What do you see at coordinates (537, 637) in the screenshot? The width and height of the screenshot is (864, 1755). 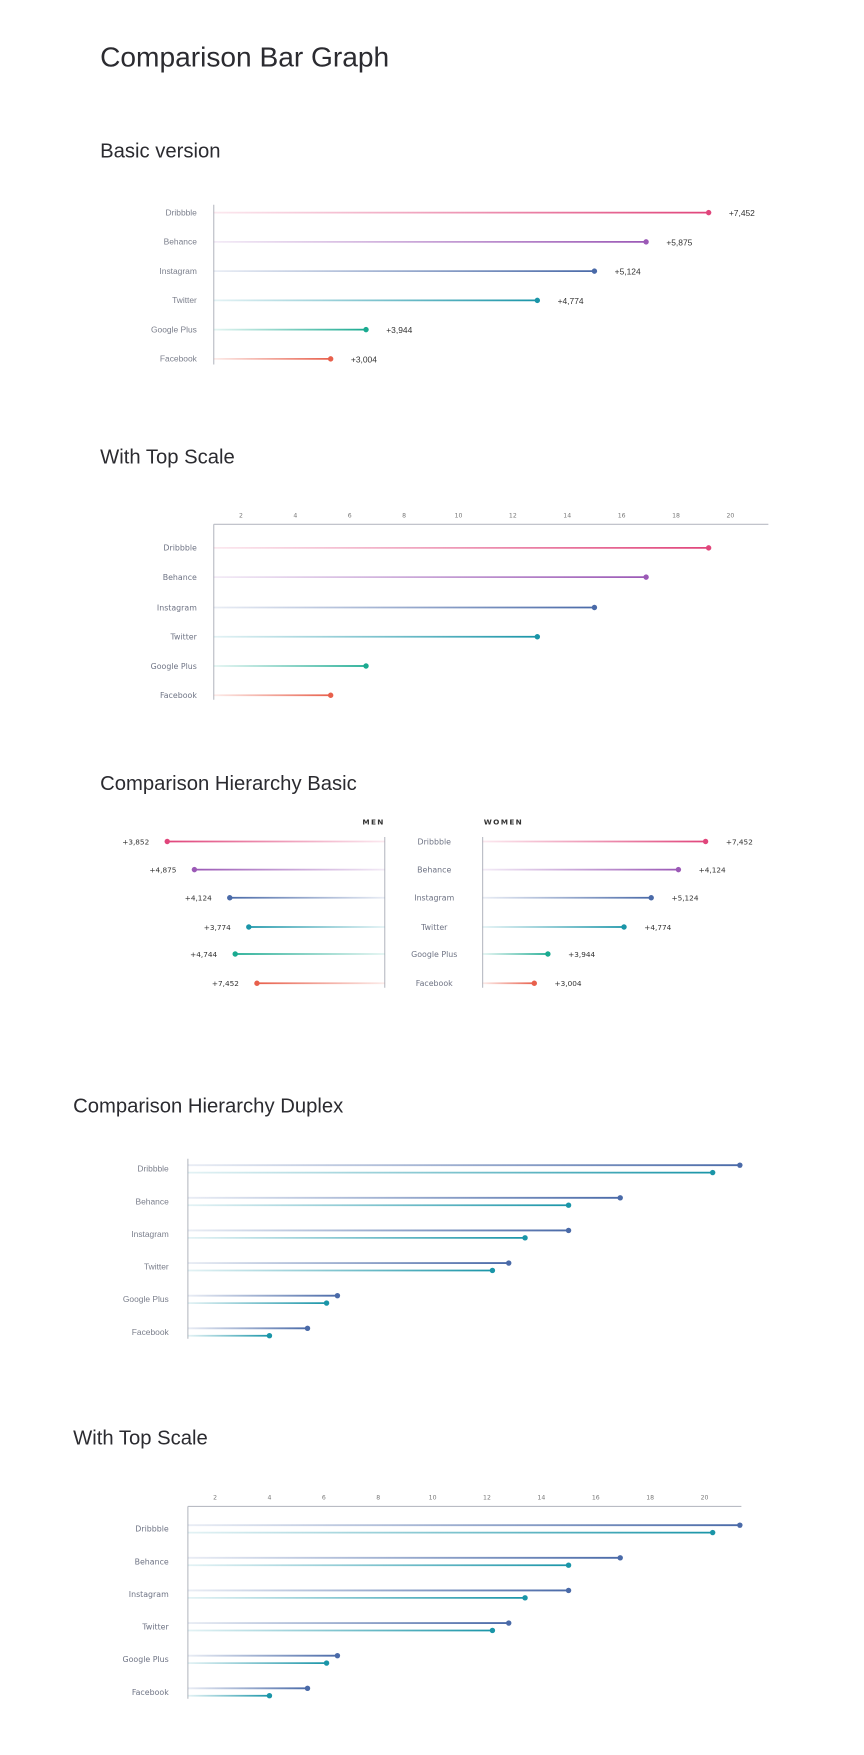 I see `row-3-dot` at bounding box center [537, 637].